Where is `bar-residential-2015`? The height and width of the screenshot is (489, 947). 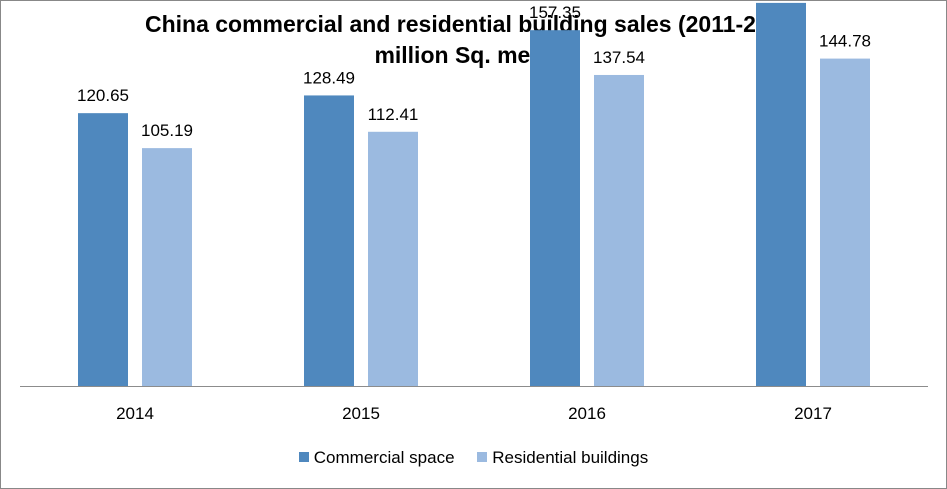
bar-residential-2015 is located at coordinates (393, 258).